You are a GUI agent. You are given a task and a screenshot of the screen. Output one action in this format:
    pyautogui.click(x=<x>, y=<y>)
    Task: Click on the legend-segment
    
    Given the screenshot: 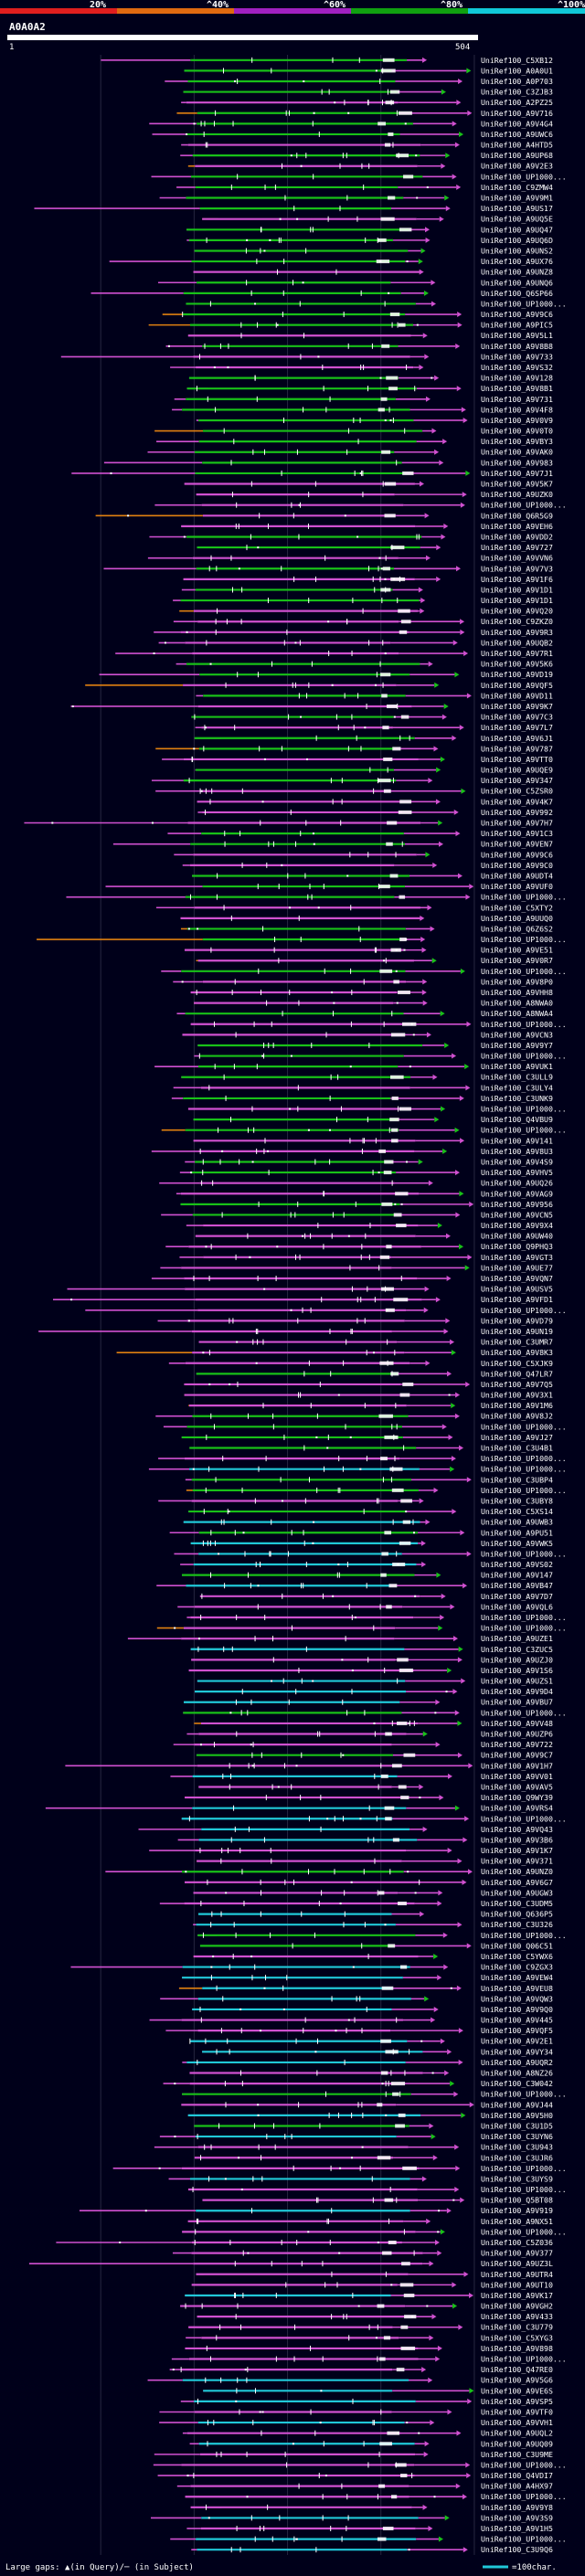 What is the action you would take?
    pyautogui.click(x=176, y=11)
    